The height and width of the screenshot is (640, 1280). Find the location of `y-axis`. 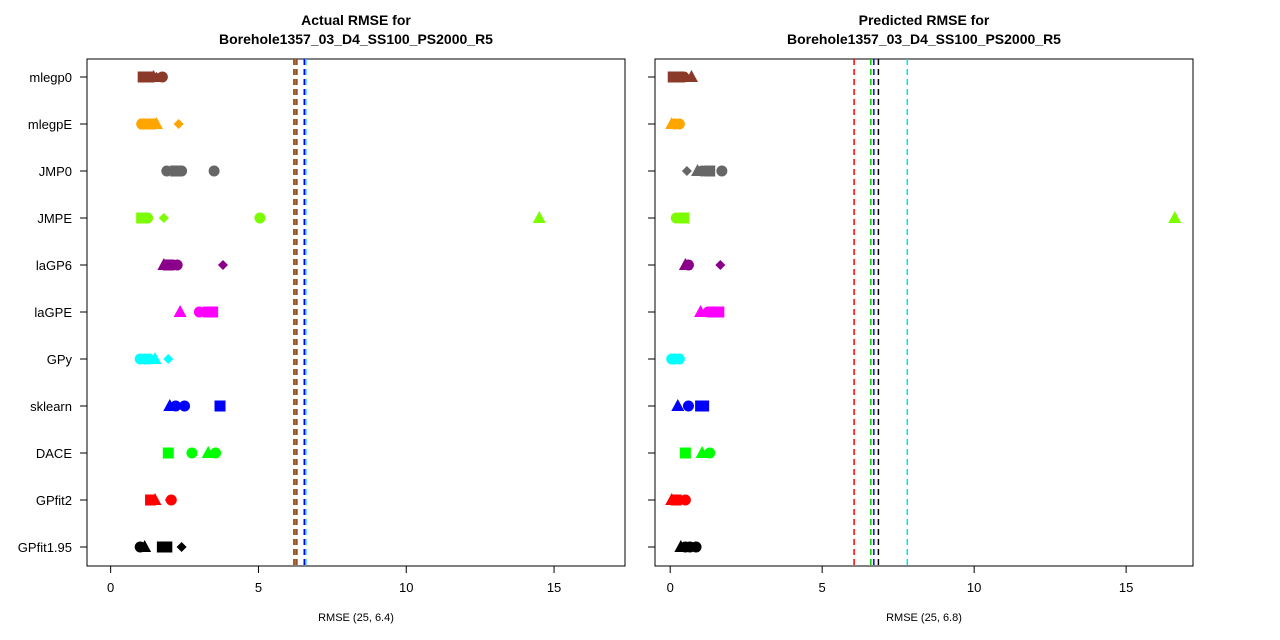

y-axis is located at coordinates (651, 312).